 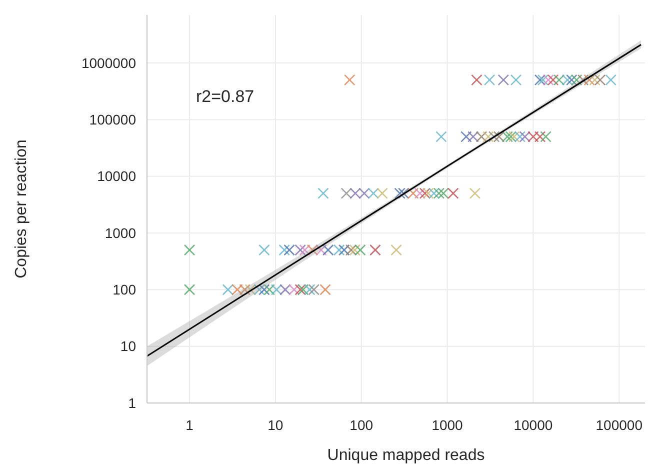 What do you see at coordinates (362, 425) in the screenshot?
I see `x-tick-label: 100` at bounding box center [362, 425].